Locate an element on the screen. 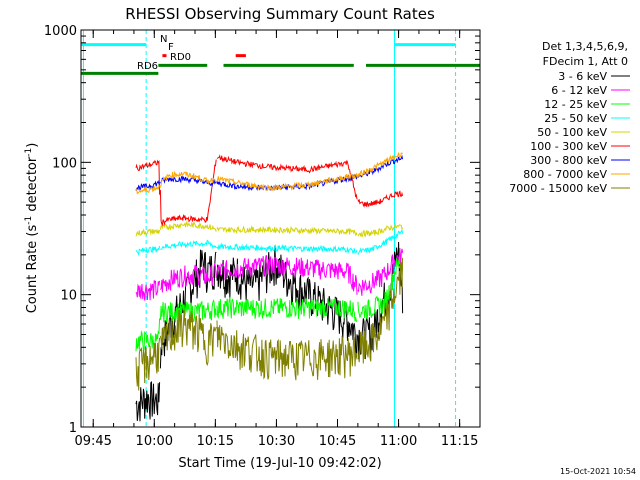 The height and width of the screenshot is (480, 640). y-axis-label-end: ) is located at coordinates (32, 145).